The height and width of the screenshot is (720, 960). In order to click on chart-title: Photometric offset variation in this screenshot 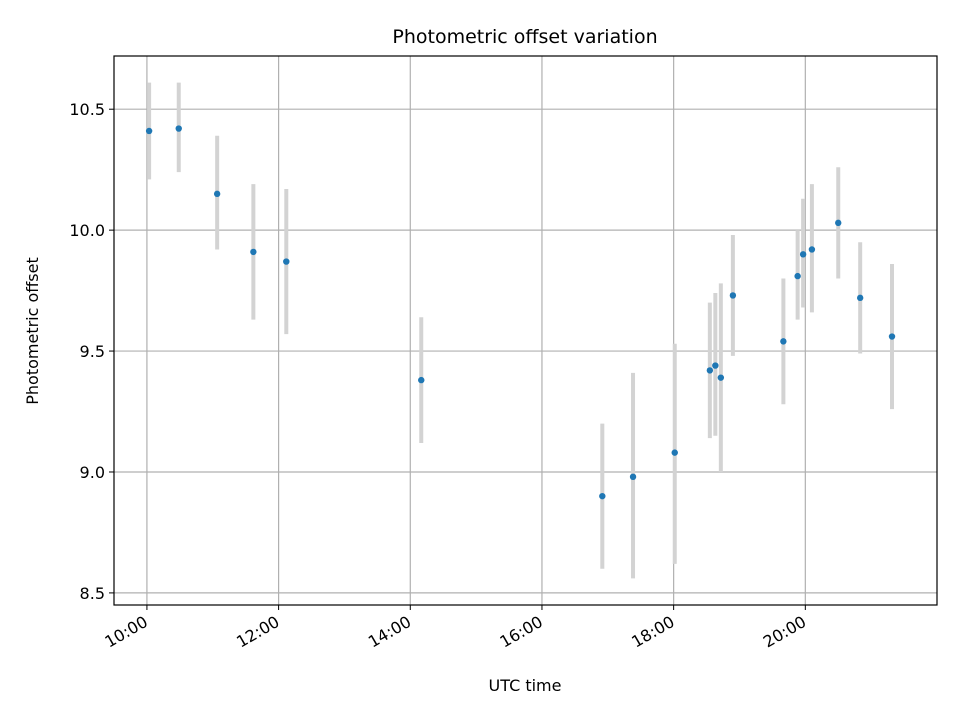, I will do `click(524, 37)`.